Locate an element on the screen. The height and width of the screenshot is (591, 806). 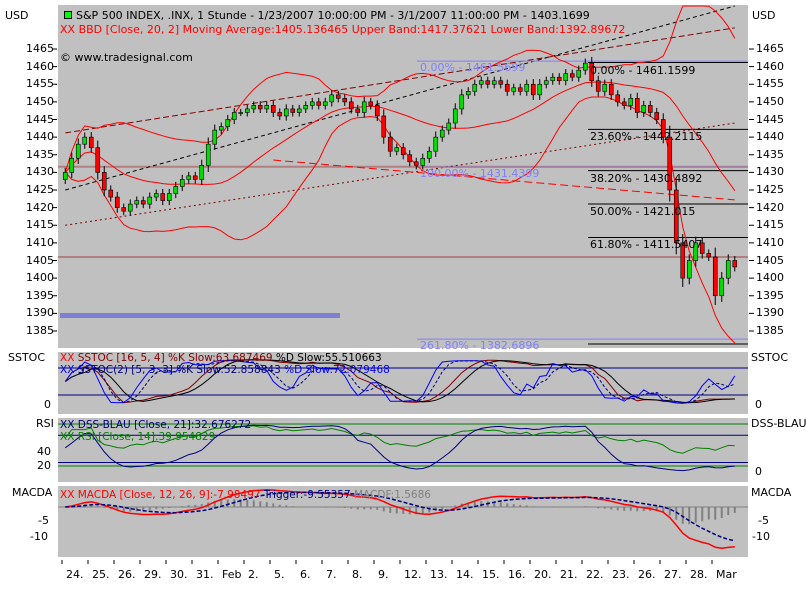
panel-rsi is located at coordinates (403, 450).